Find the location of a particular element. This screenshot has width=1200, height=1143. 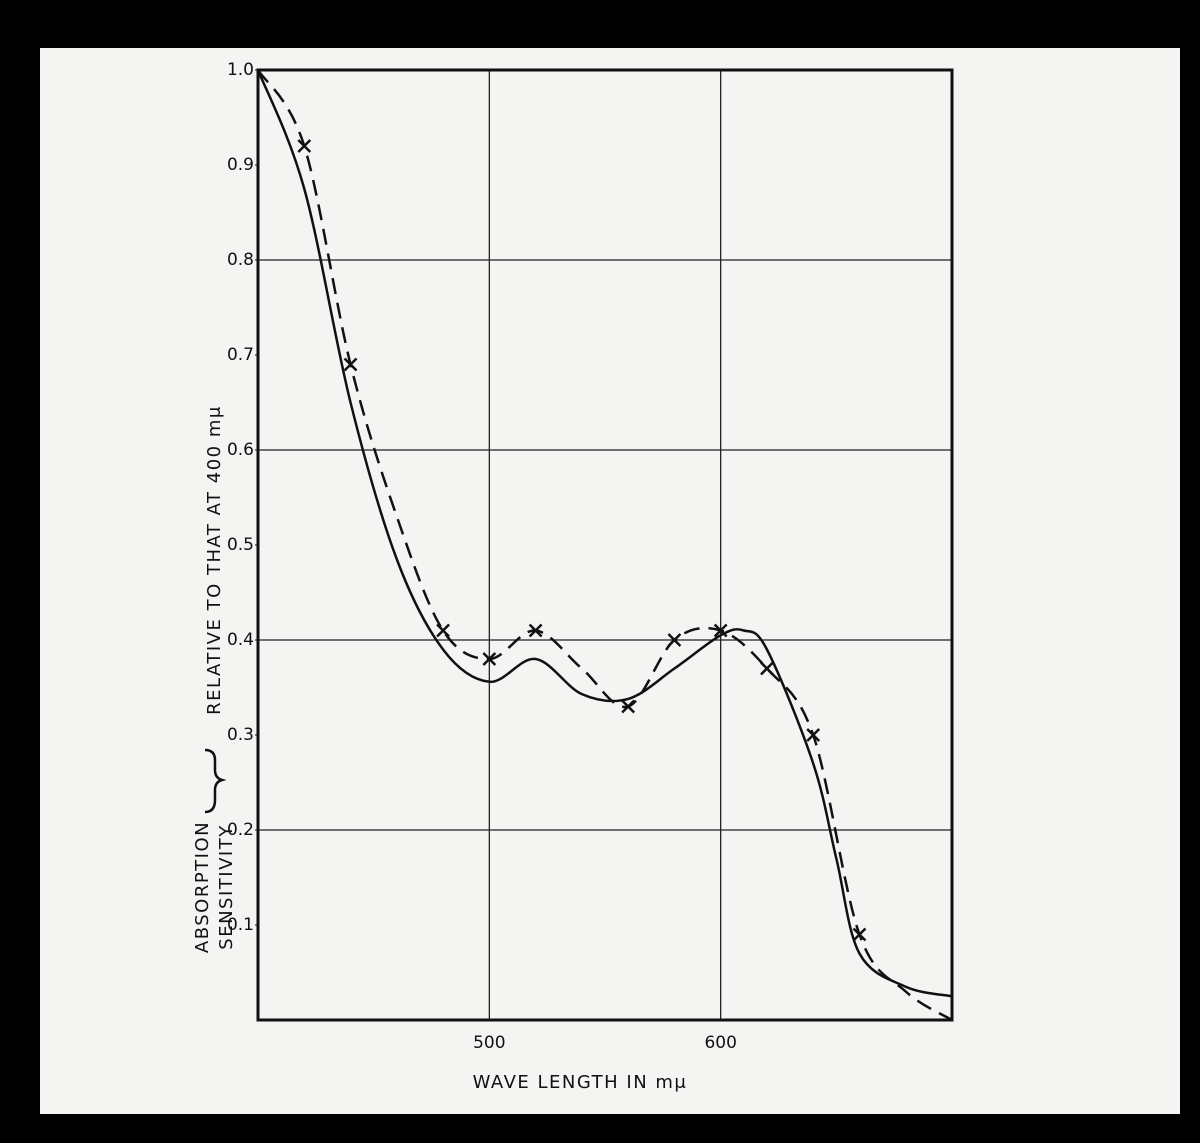

y-tick-label: 0.6 is located at coordinates (240, 450).